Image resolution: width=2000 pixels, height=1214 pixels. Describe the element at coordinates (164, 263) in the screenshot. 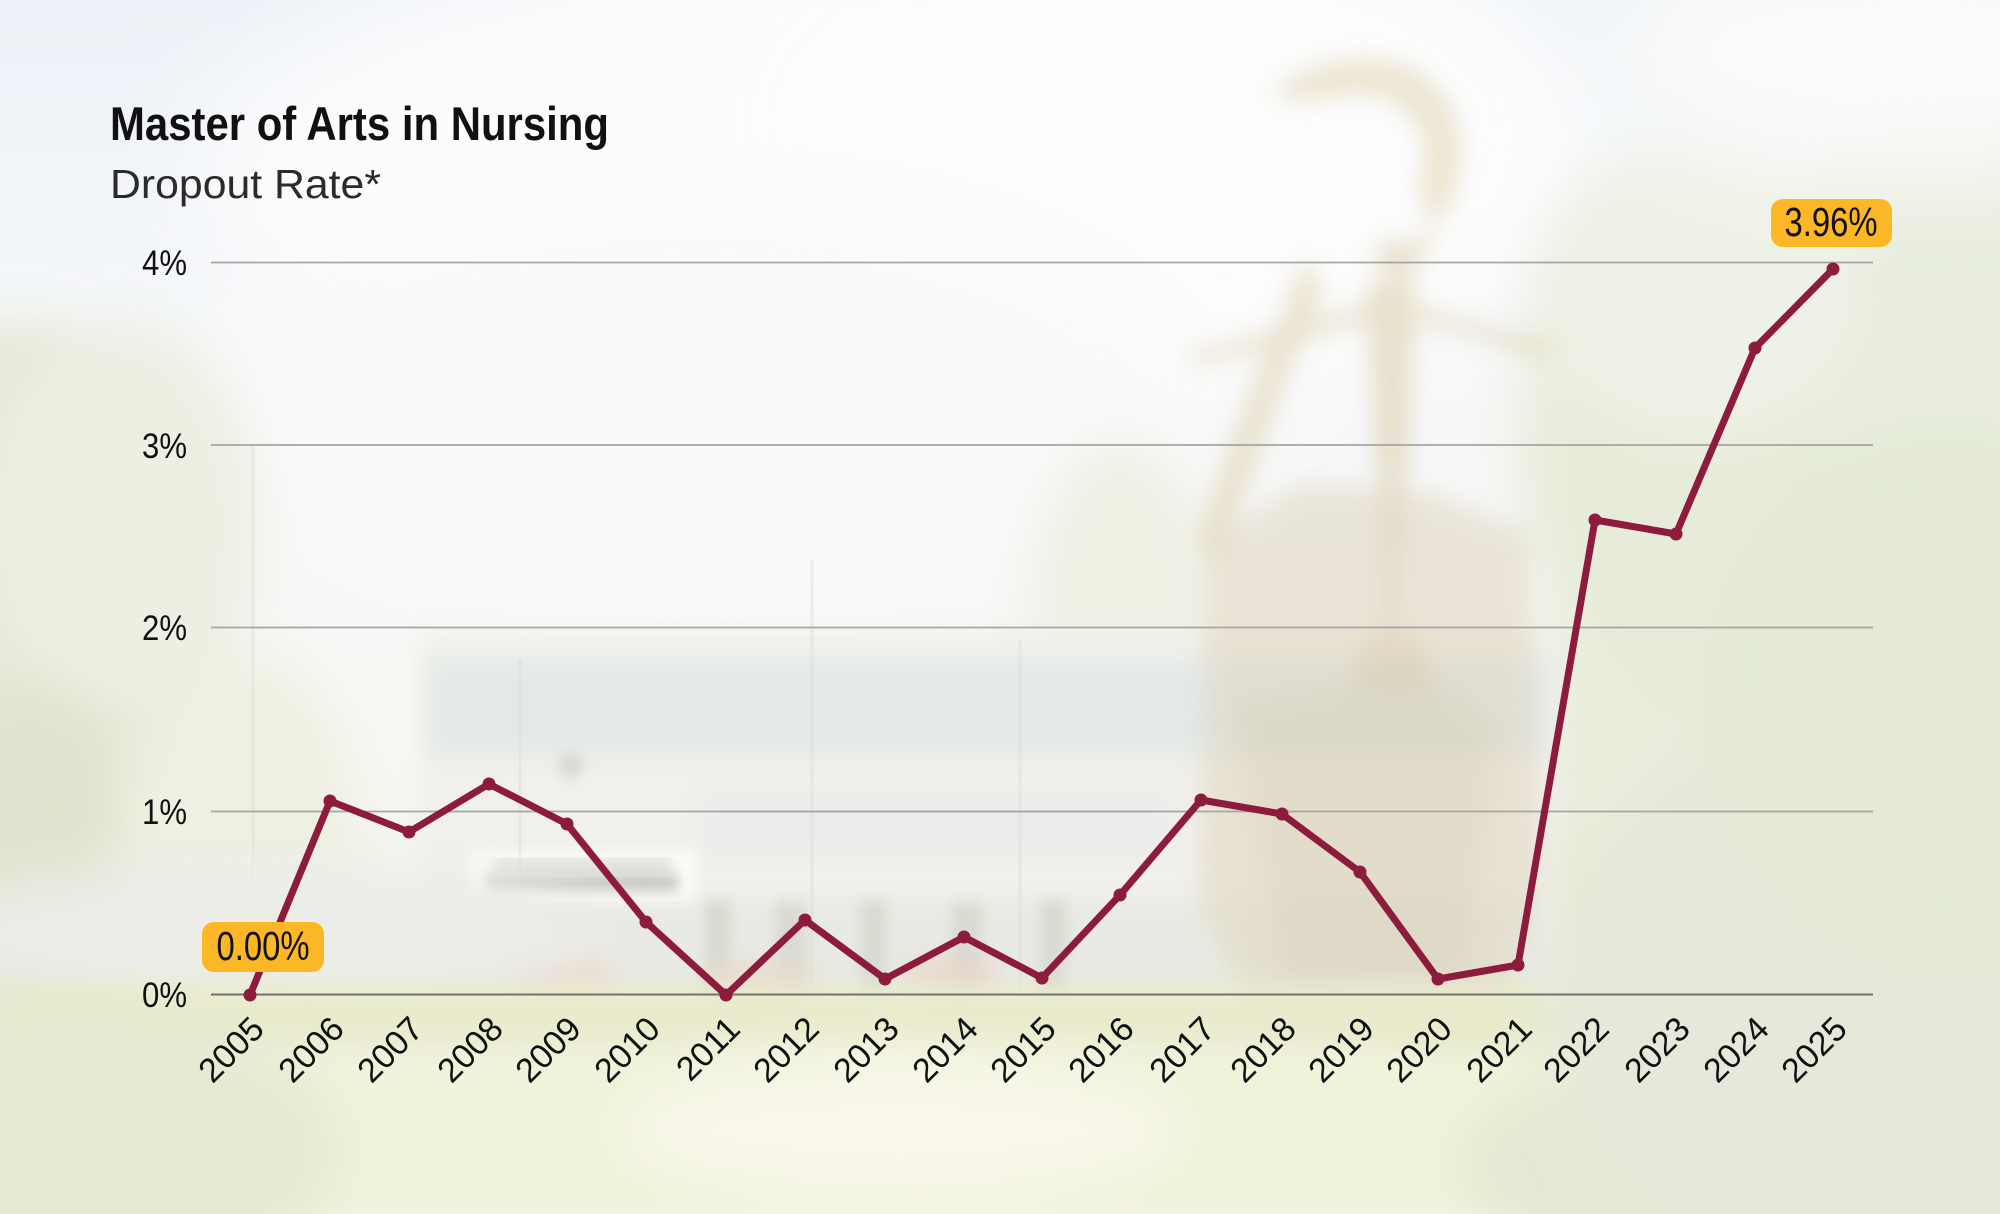

I see `svg-text: 4%` at that location.